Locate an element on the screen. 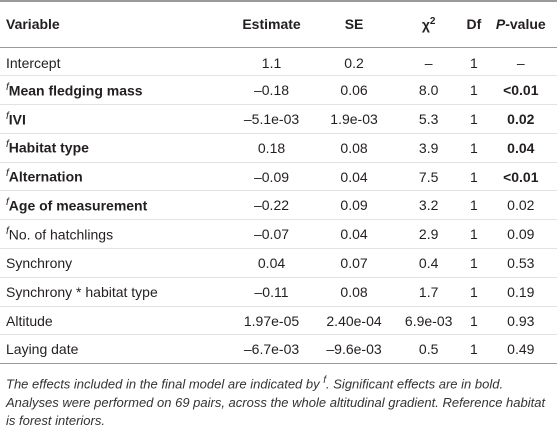 The width and height of the screenshot is (557, 430). table-row: Intercept 1.1 0.2–1– is located at coordinates (278, 62).